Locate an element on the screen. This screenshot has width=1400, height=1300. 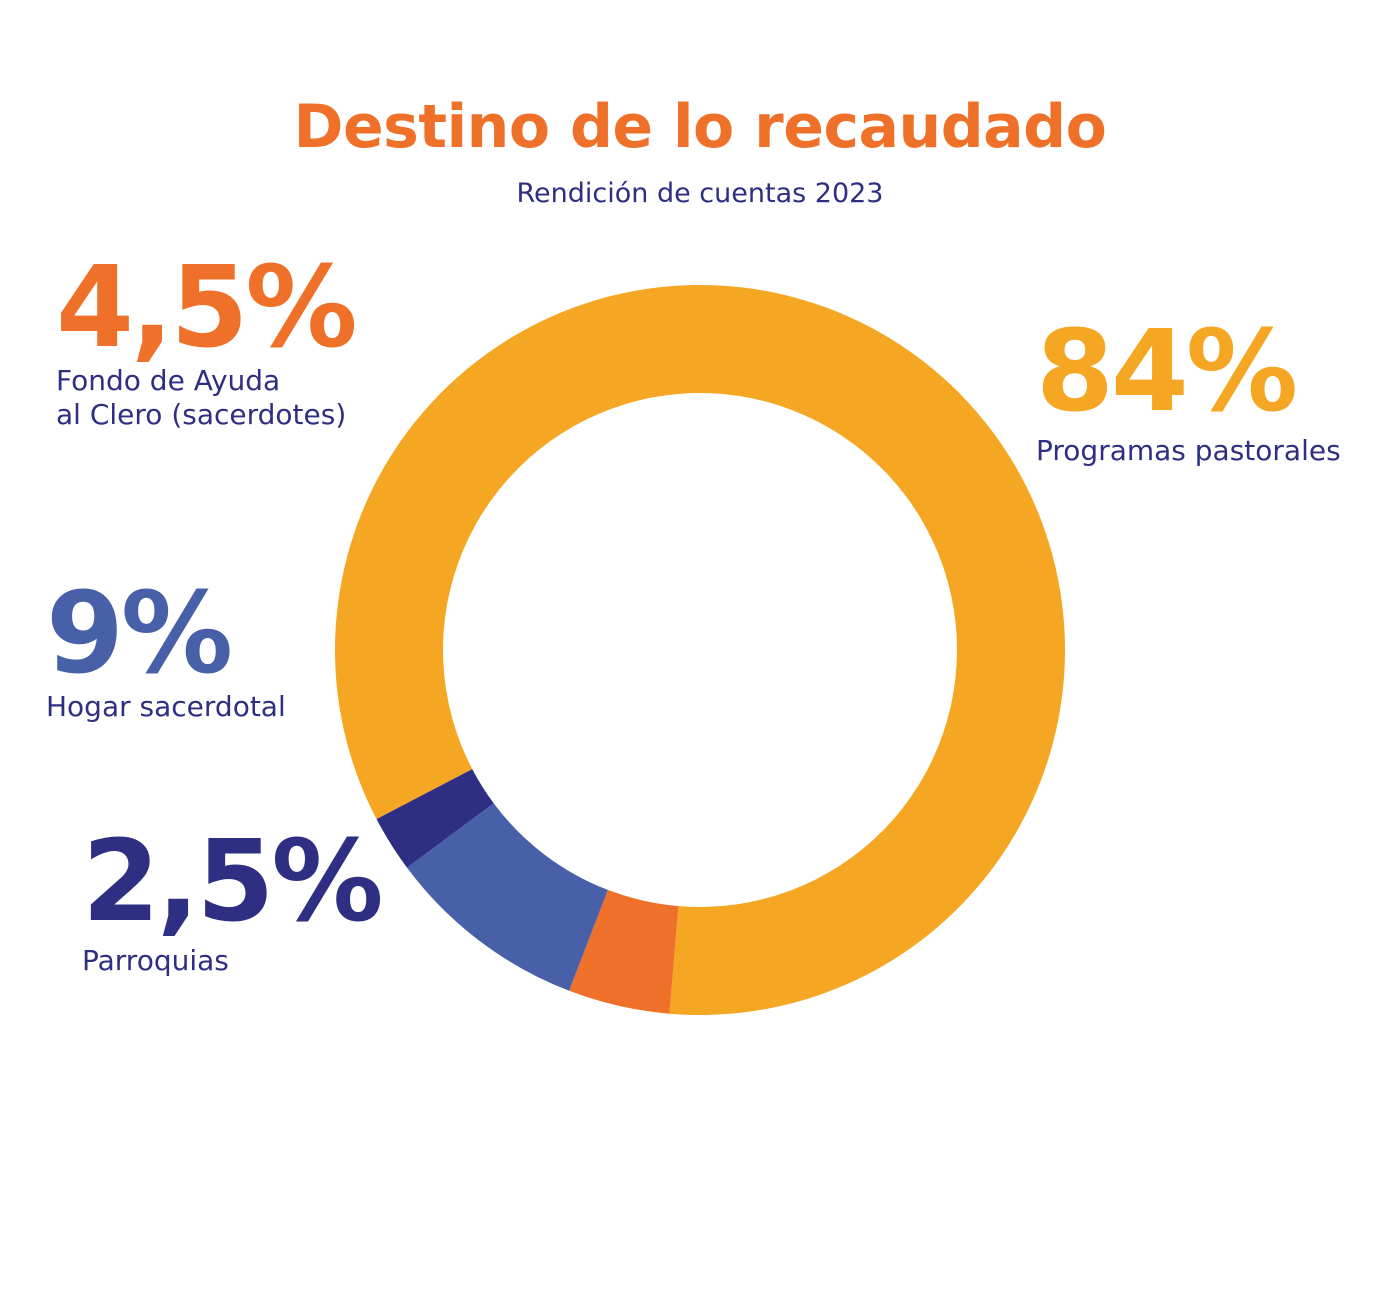
value-fondo-ayuda: 4,5% is located at coordinates (207, 308).